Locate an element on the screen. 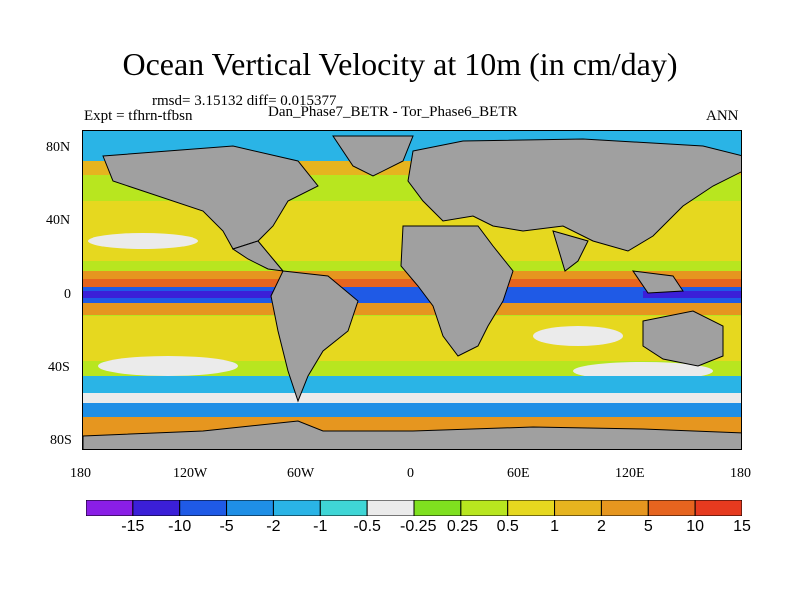 This screenshot has height=600, width=800. ocean-band-equatorial-red is located at coordinates (412, 283).